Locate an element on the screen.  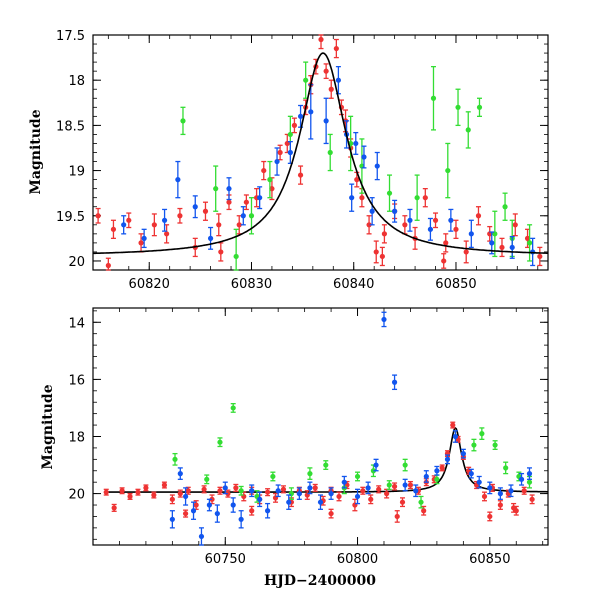
top-x-tick-label: 60850 is located at coordinates (455, 284).